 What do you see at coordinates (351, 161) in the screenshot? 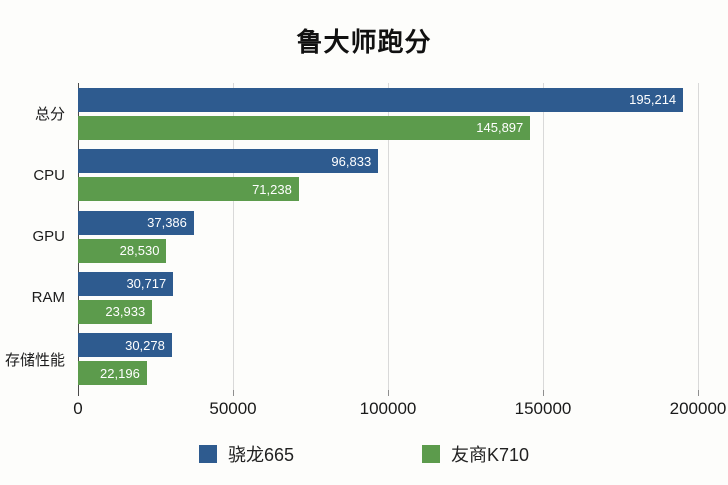
I see `bar-value-label: 96,833` at bounding box center [351, 161].